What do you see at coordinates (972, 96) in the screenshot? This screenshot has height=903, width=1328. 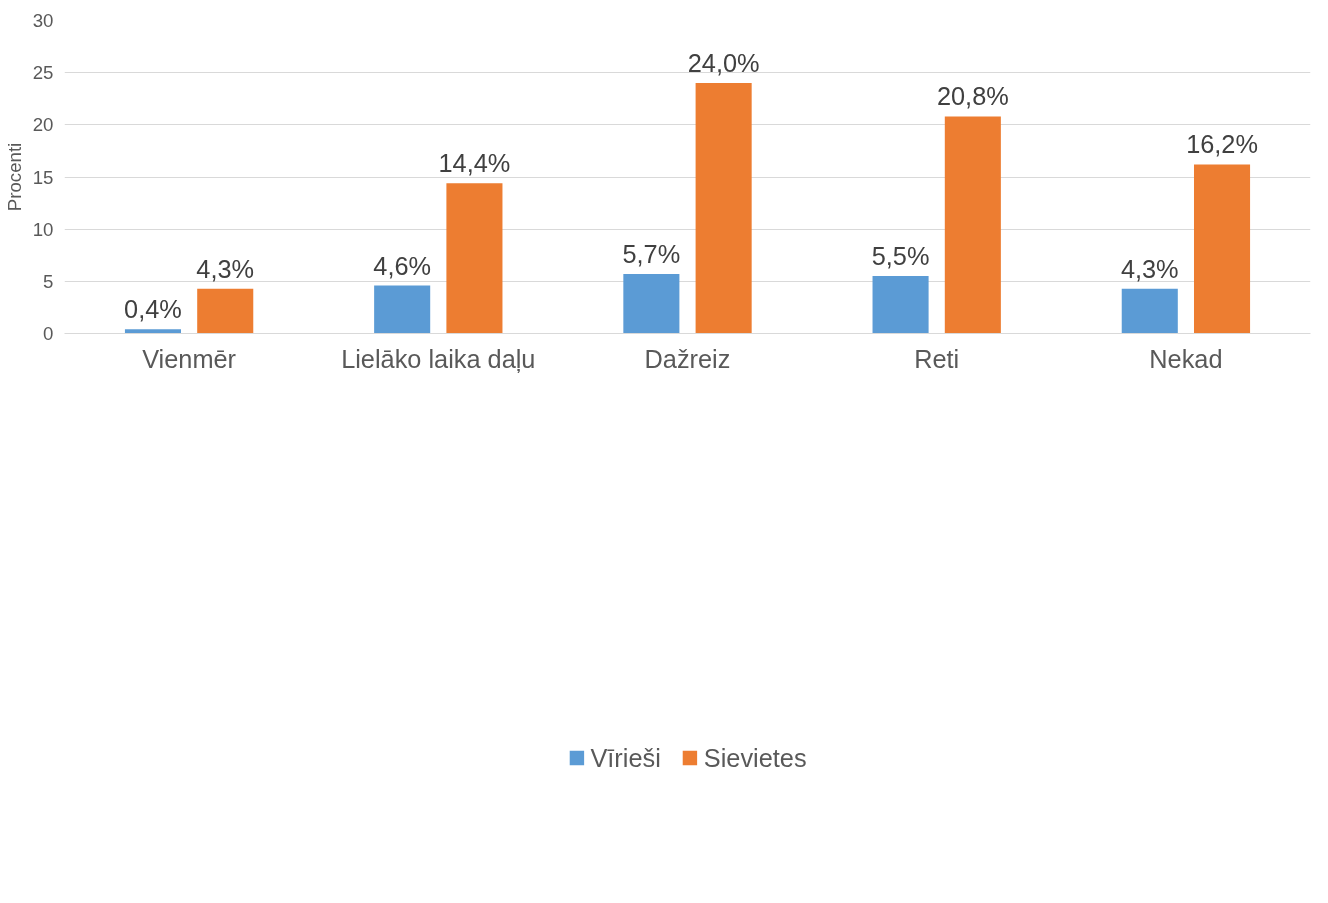 I see `data-label: 20,8%` at bounding box center [972, 96].